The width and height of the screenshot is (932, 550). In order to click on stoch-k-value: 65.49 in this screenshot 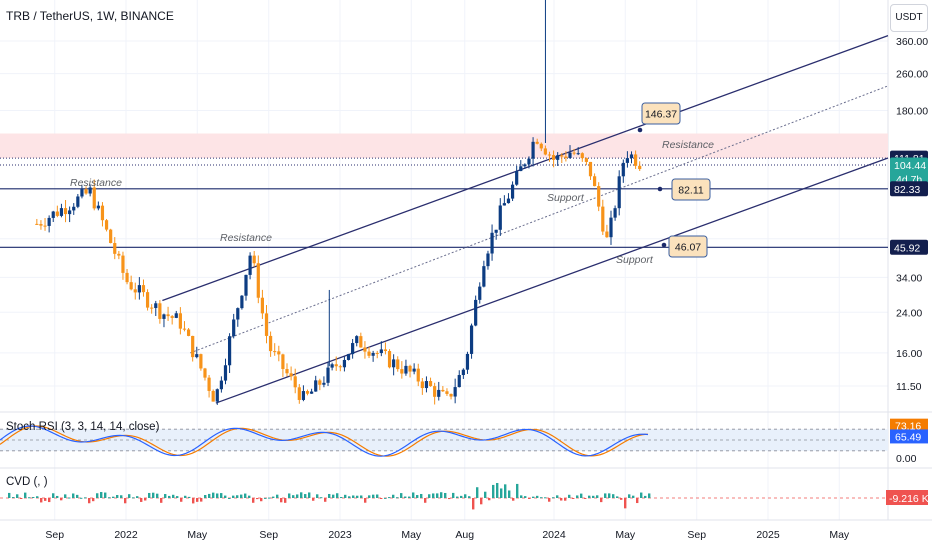, I will do `click(908, 437)`.